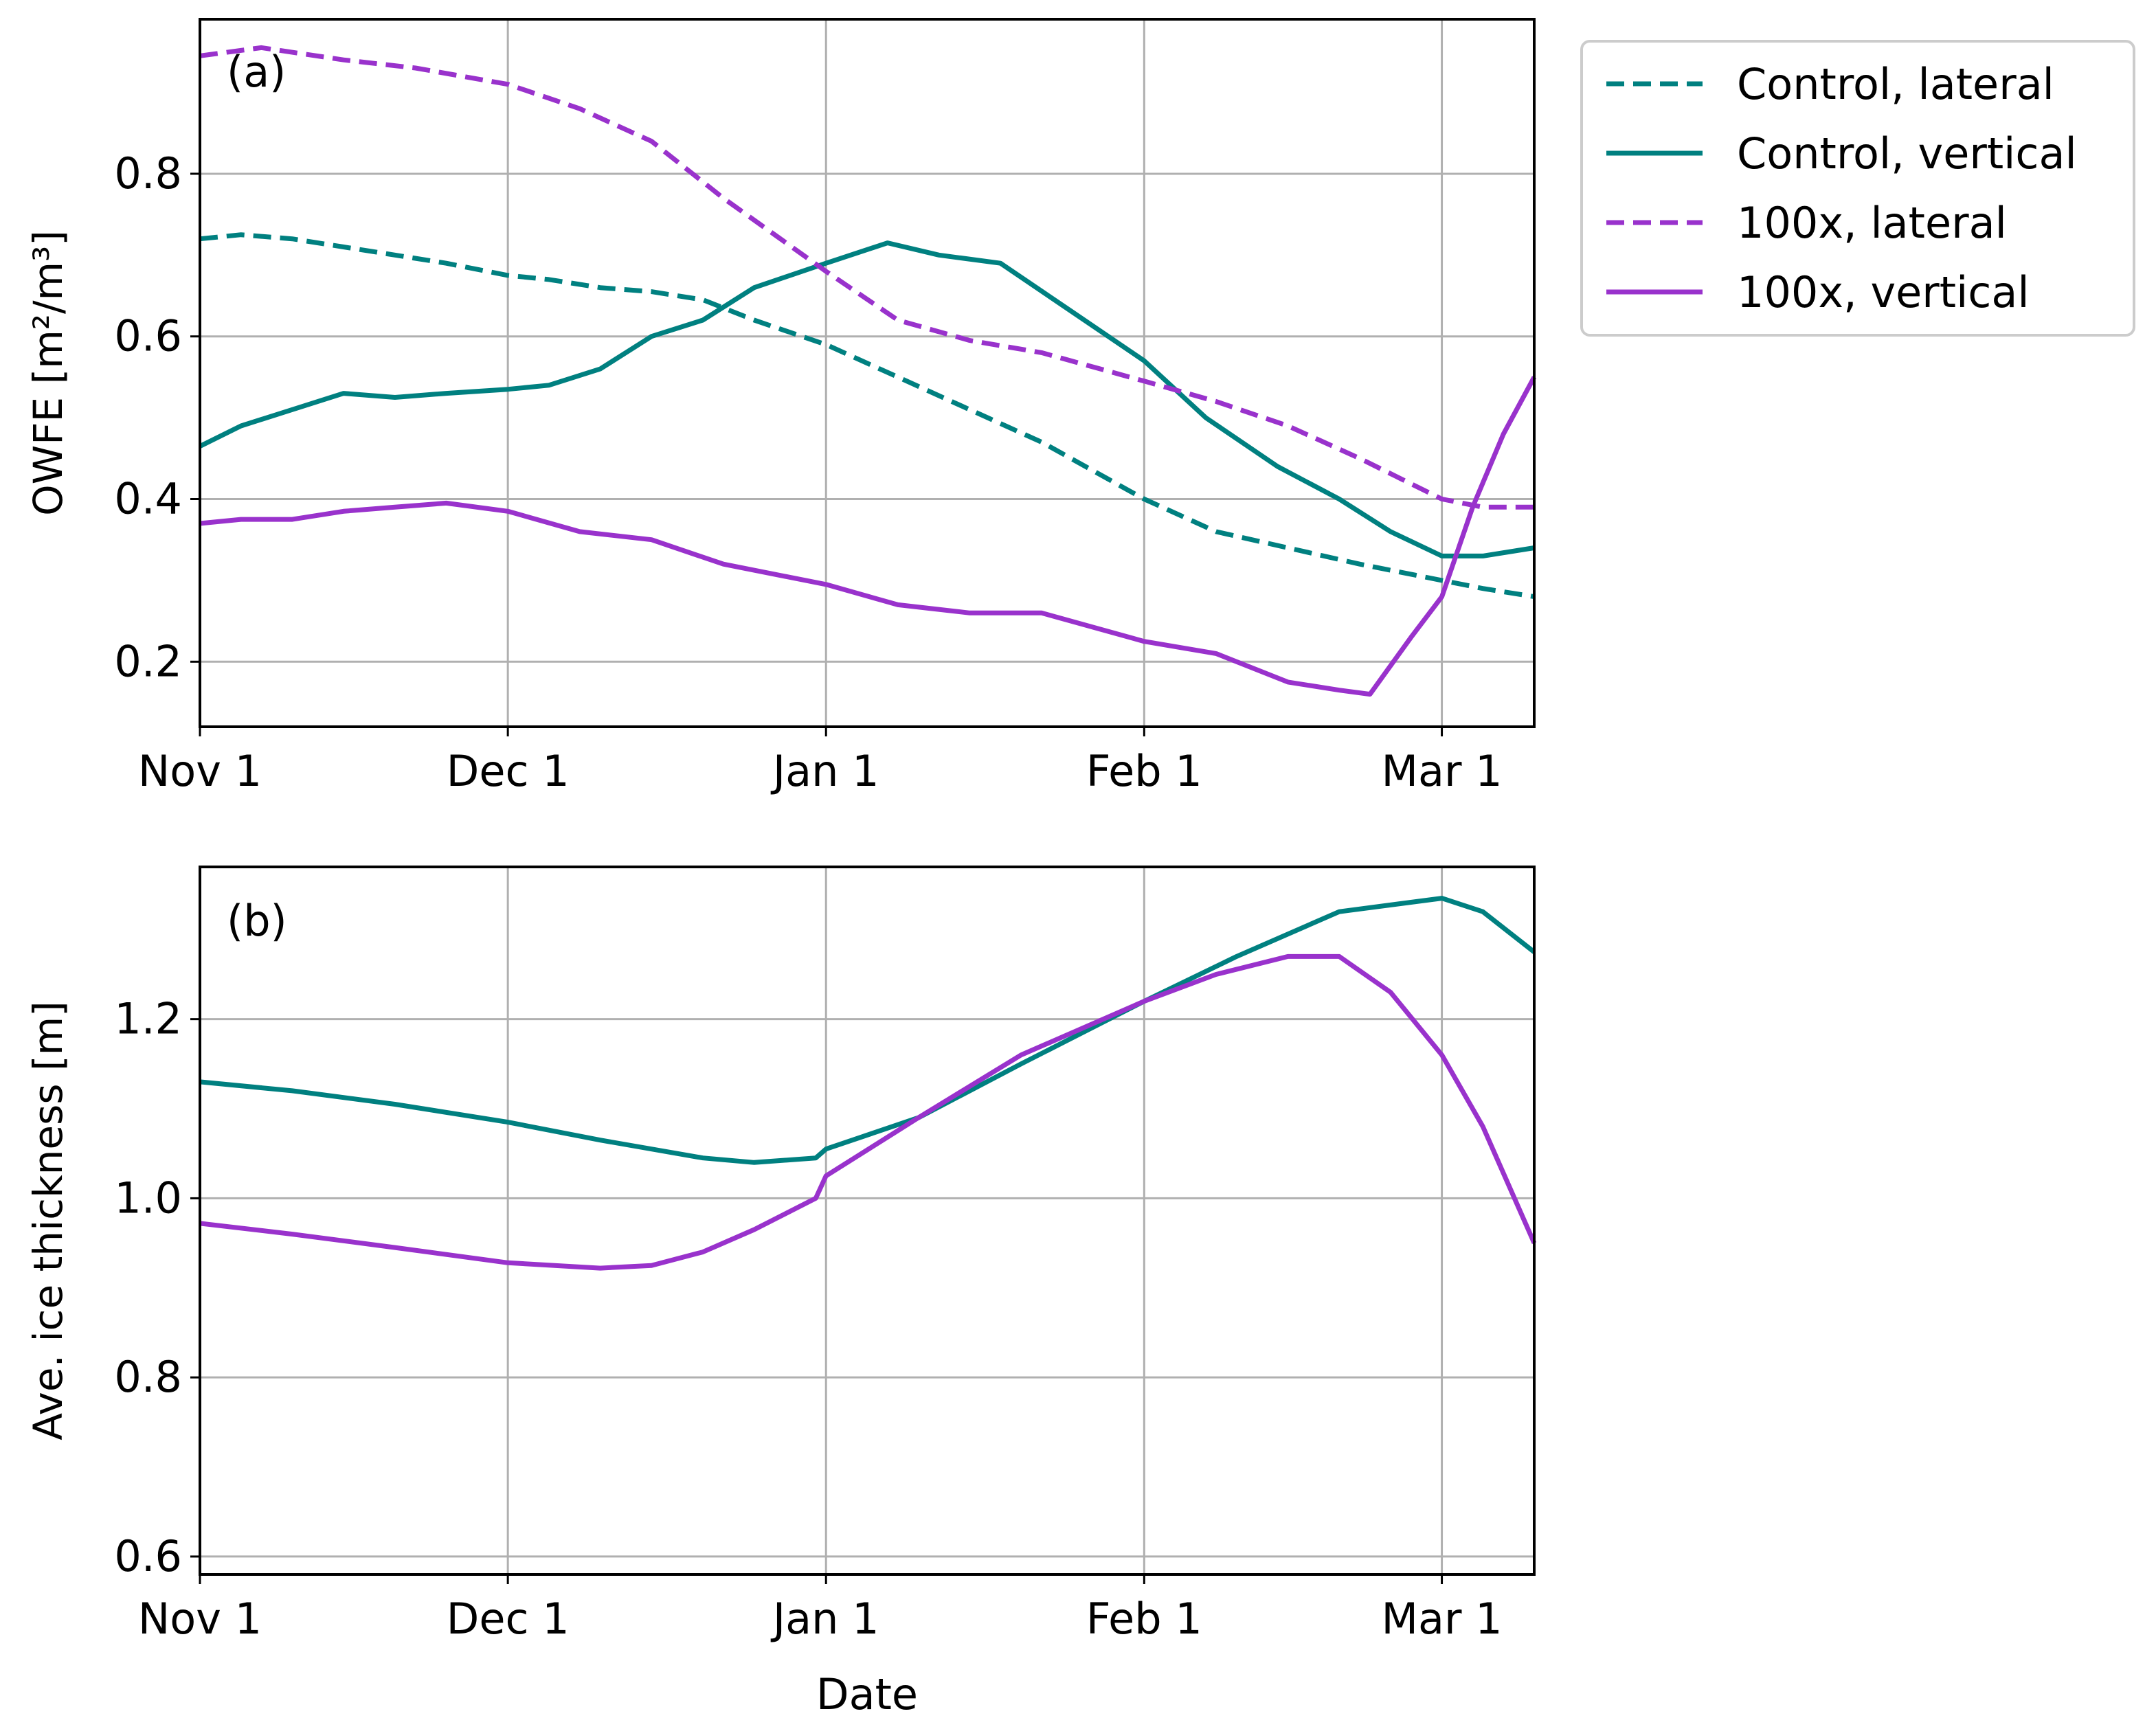 The height and width of the screenshot is (1729, 2156). What do you see at coordinates (148, 661) in the screenshot?
I see `y-tick-label: 0.2` at bounding box center [148, 661].